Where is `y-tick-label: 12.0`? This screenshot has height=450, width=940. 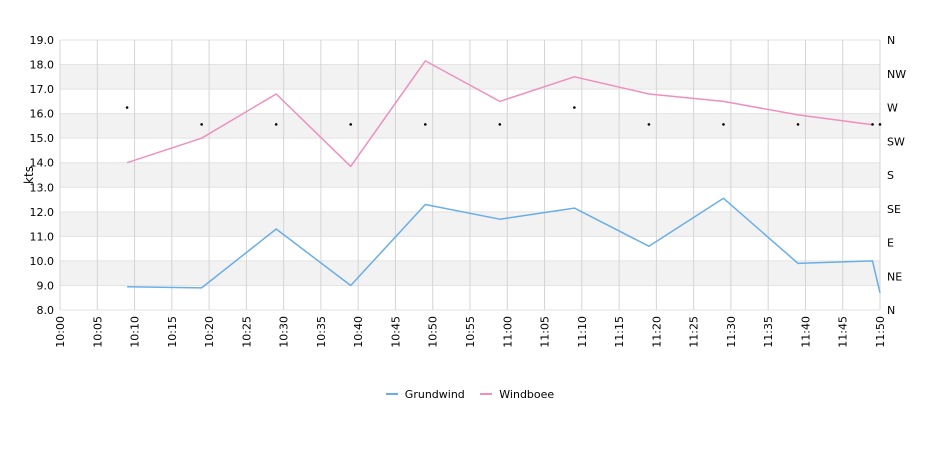
y-tick-label: 12.0 is located at coordinates (42, 212).